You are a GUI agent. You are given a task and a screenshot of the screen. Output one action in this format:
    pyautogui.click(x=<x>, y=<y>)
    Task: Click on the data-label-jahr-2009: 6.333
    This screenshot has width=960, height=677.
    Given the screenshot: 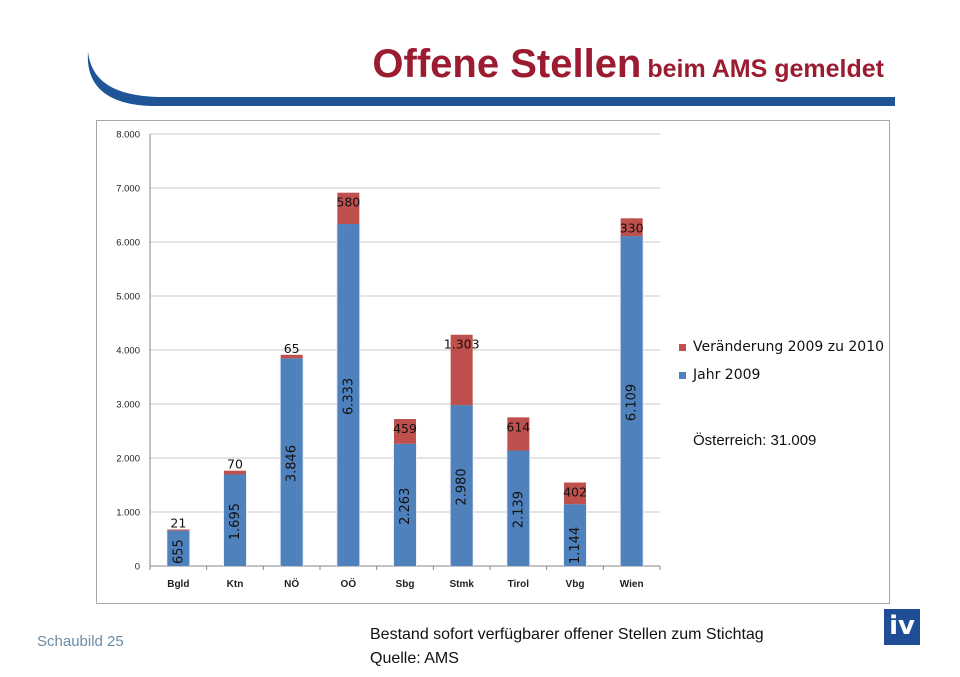 What is the action you would take?
    pyautogui.click(x=348, y=396)
    